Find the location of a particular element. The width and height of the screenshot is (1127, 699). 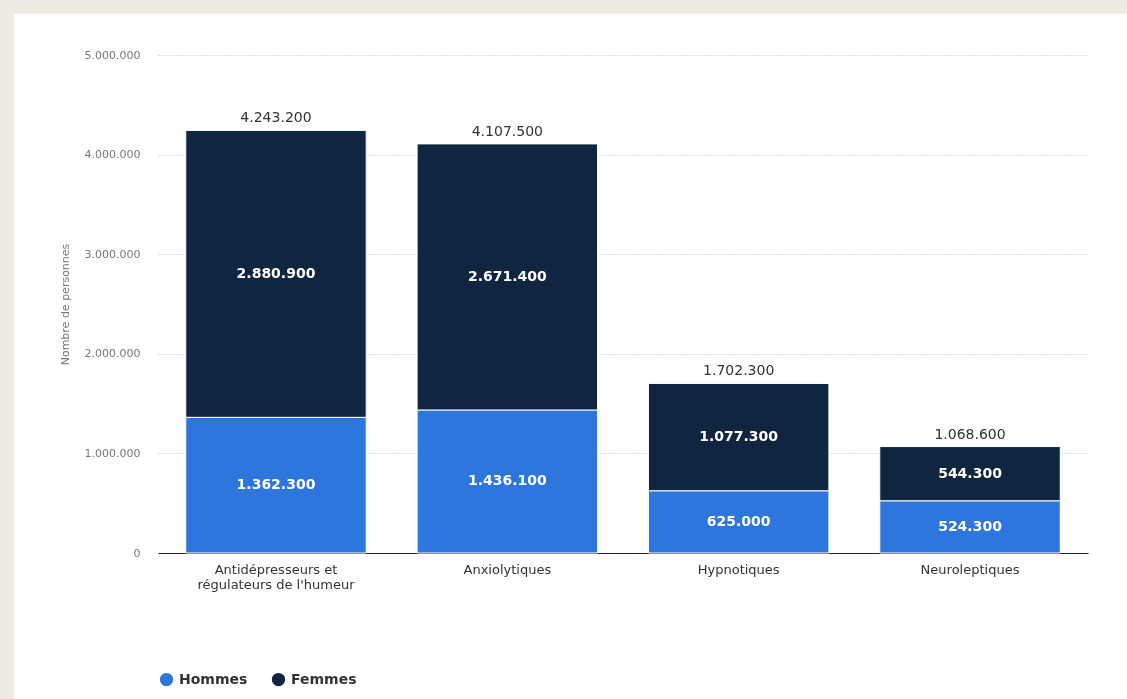

y-axis-title: Nombre de personnes is located at coordinates (65, 304).